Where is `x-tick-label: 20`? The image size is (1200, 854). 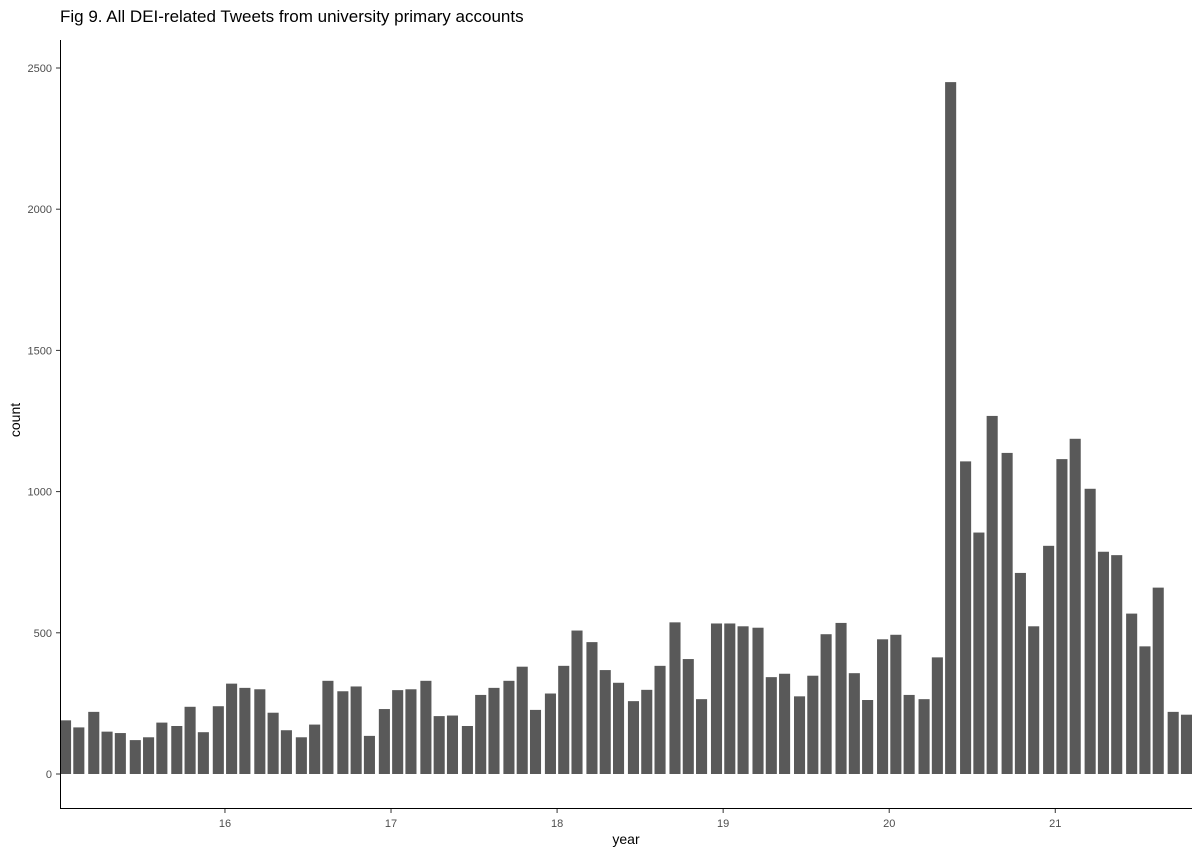 x-tick-label: 20 is located at coordinates (889, 824).